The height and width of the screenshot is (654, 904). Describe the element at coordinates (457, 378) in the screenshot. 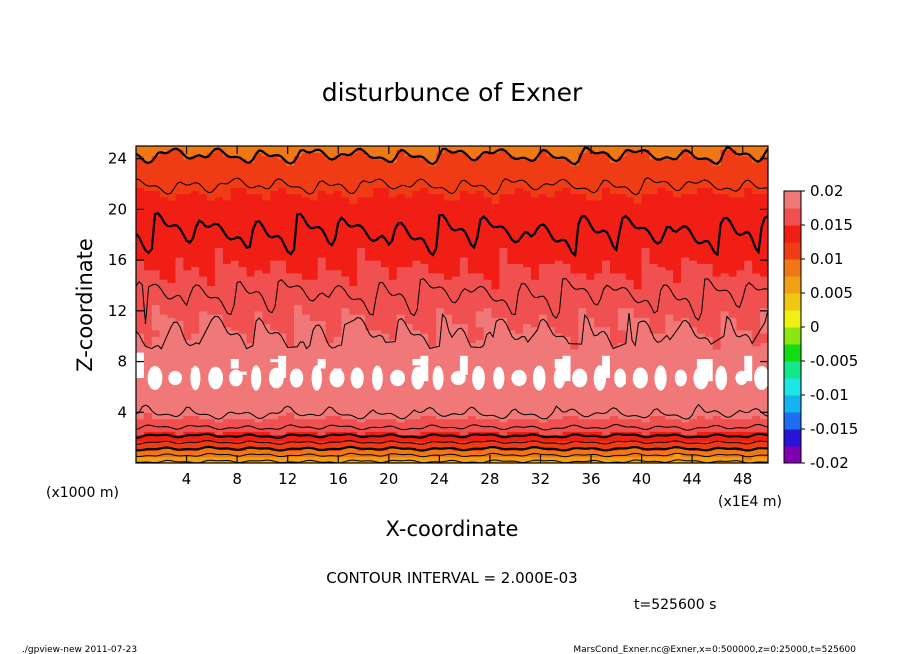

I see `max-exceed-regions` at that location.